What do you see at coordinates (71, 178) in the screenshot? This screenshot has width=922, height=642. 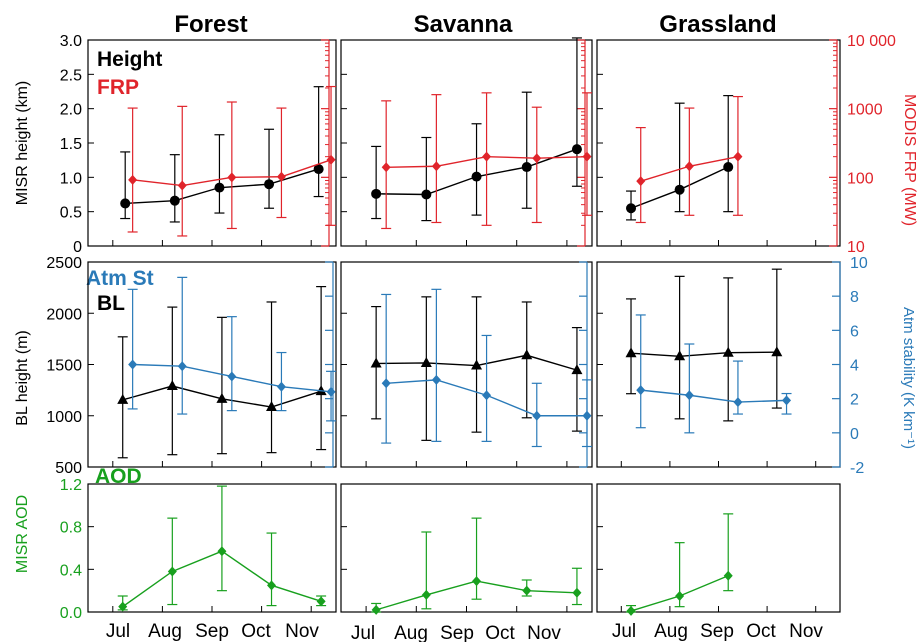 I see `y-tick-label: 1.0` at bounding box center [71, 178].